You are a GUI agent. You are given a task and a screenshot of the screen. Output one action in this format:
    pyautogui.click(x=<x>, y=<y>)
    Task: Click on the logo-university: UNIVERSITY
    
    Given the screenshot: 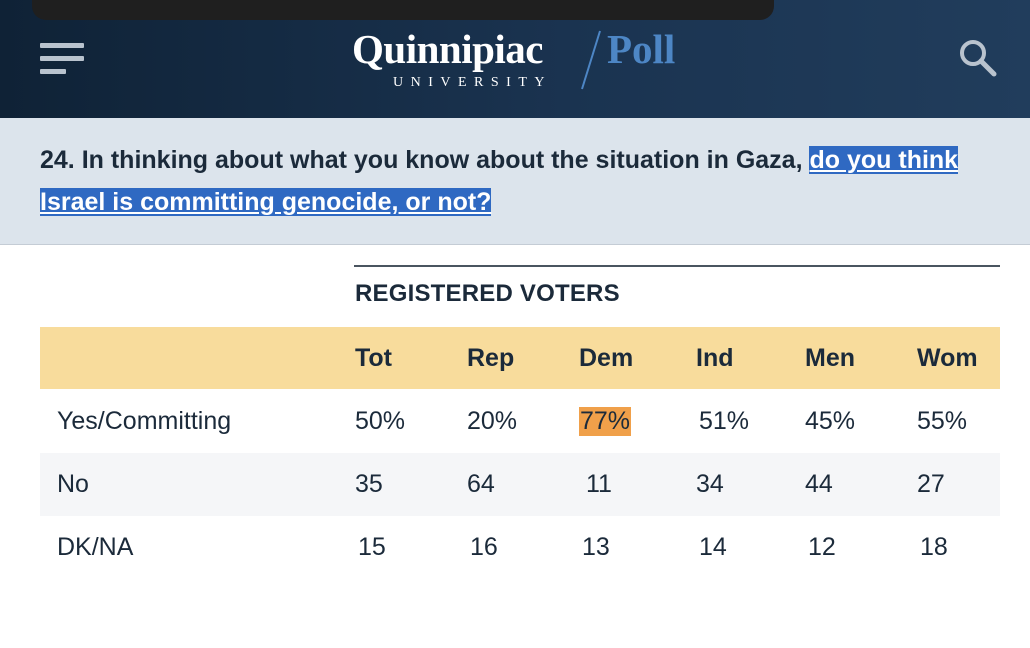 What is the action you would take?
    pyautogui.click(x=472, y=82)
    